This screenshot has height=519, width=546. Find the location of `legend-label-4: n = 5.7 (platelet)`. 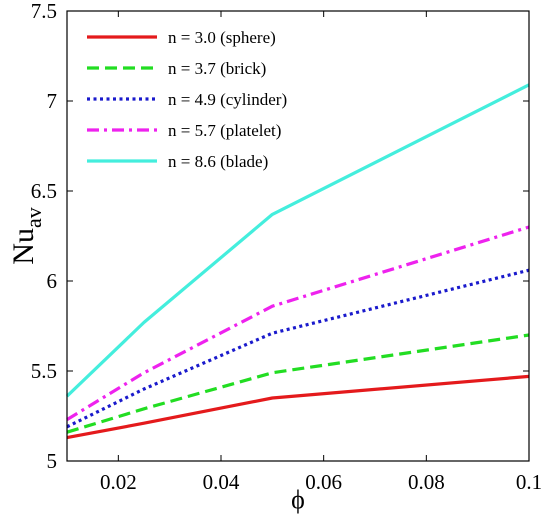

legend-label-4: n = 5.7 (platelet) is located at coordinates (224, 130).